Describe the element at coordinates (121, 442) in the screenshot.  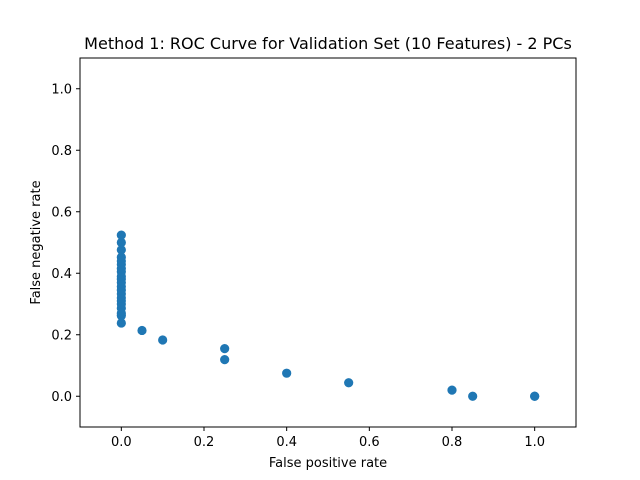
I see `x-tick-label: 0.0` at that location.